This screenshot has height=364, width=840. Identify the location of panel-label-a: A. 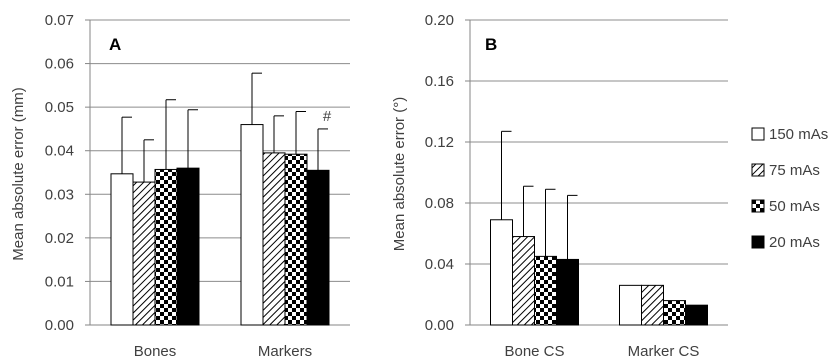
(115, 44).